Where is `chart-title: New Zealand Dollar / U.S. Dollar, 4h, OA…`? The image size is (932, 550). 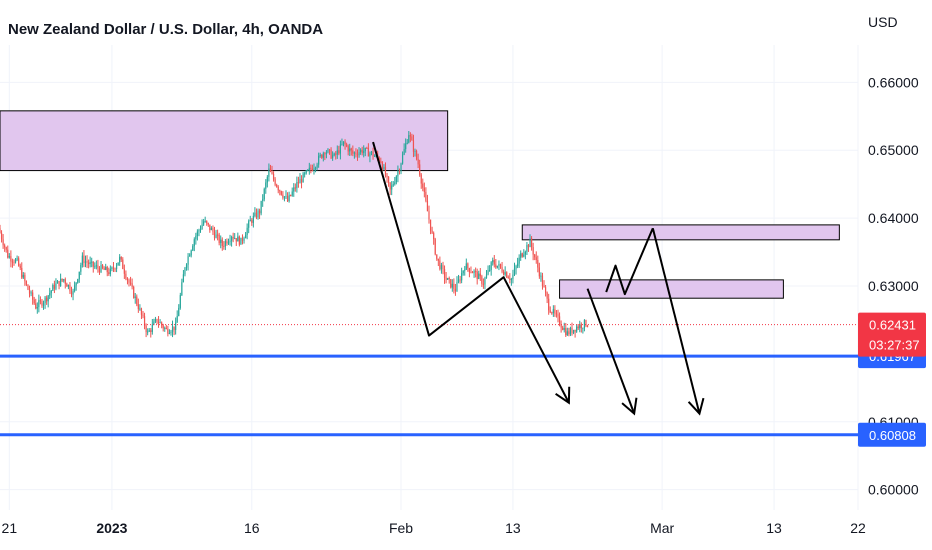
chart-title: New Zealand Dollar / U.S. Dollar, 4h, OA… is located at coordinates (165, 29).